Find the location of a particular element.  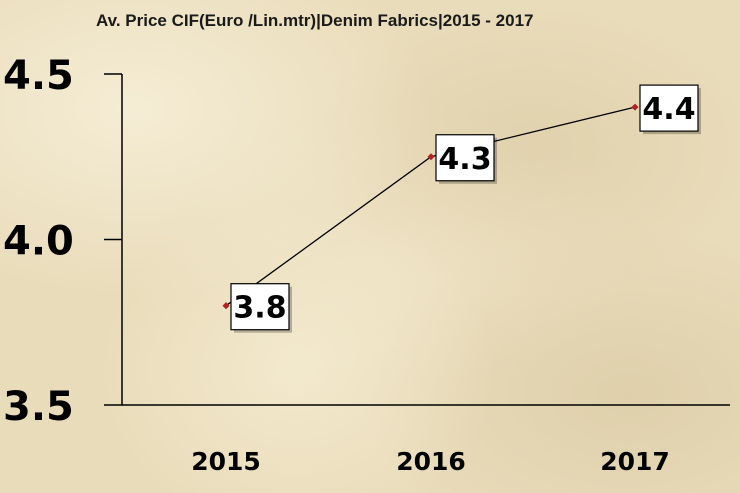

data-label: 3.8 is located at coordinates (261, 308).